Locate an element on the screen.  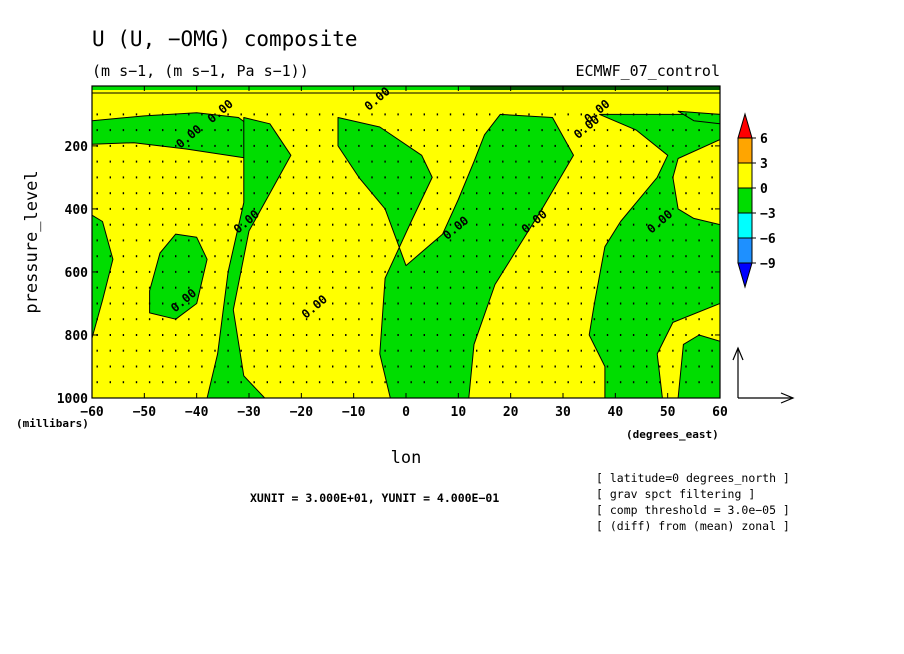
chart-title: U (U, −OMG) composite is located at coordinates (225, 39).